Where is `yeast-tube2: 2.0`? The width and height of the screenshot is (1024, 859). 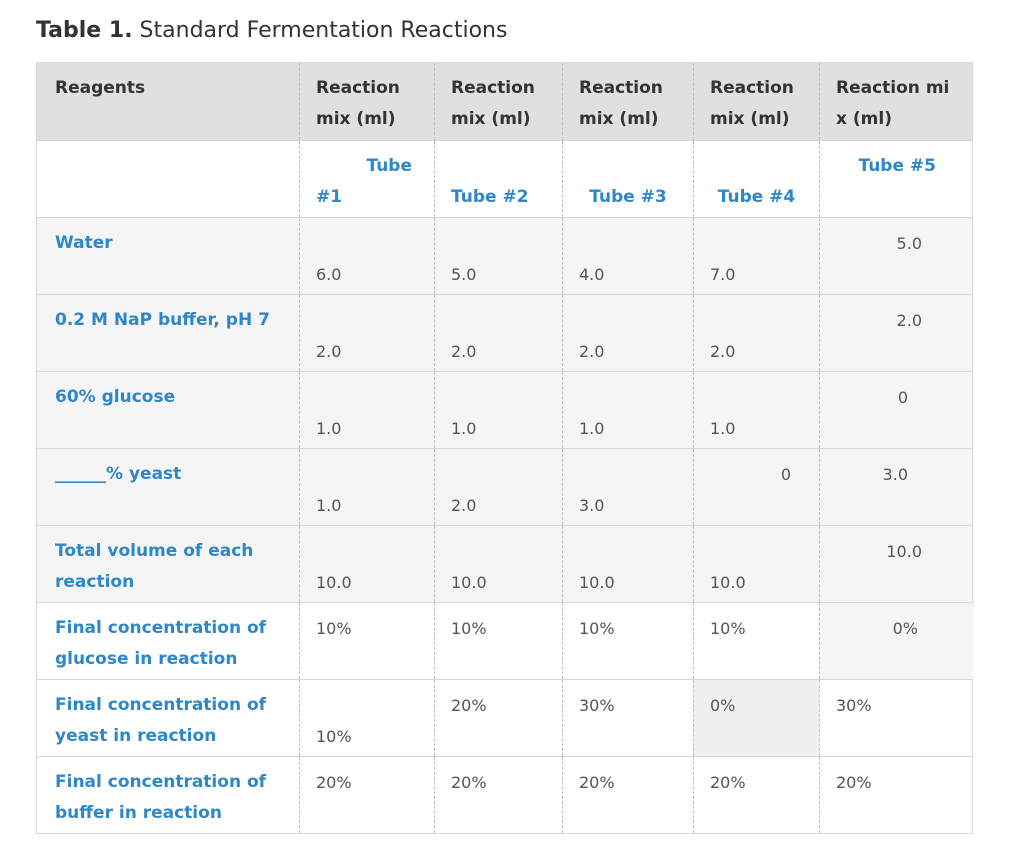
yeast-tube2: 2.0 is located at coordinates (498, 487).